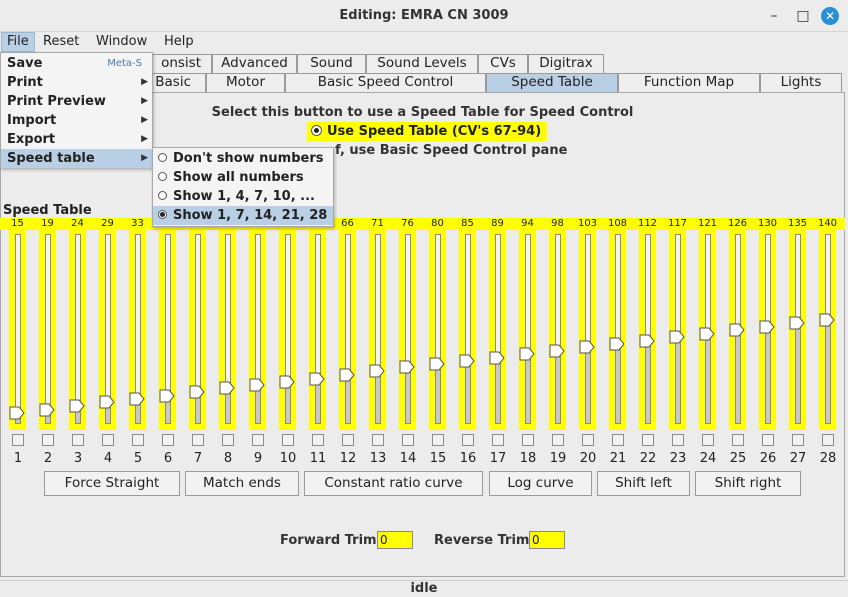 This screenshot has height=597, width=848. Describe the element at coordinates (801, 82) in the screenshot. I see `tab-lights: Lights` at that location.